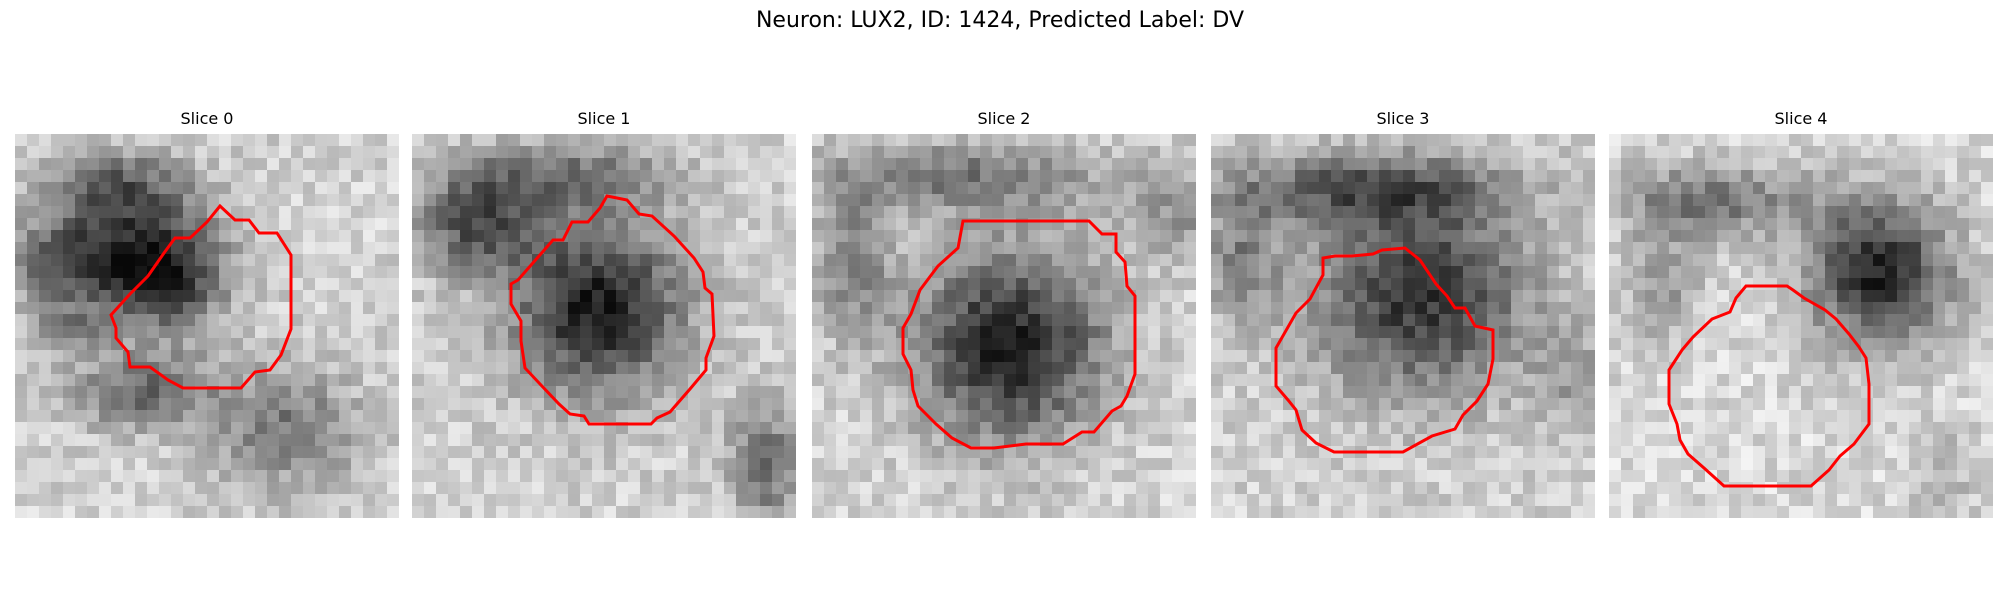  I want to click on slice-panel-0: Slice 0, so click(207, 313).